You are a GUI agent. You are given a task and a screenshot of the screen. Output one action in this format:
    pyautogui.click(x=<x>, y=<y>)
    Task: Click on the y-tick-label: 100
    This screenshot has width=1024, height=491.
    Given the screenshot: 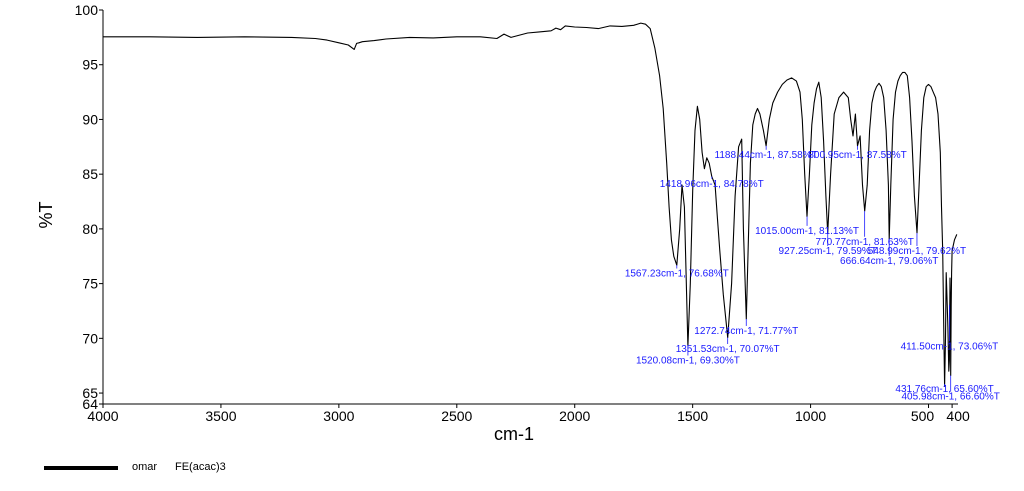 What is the action you would take?
    pyautogui.click(x=87, y=10)
    